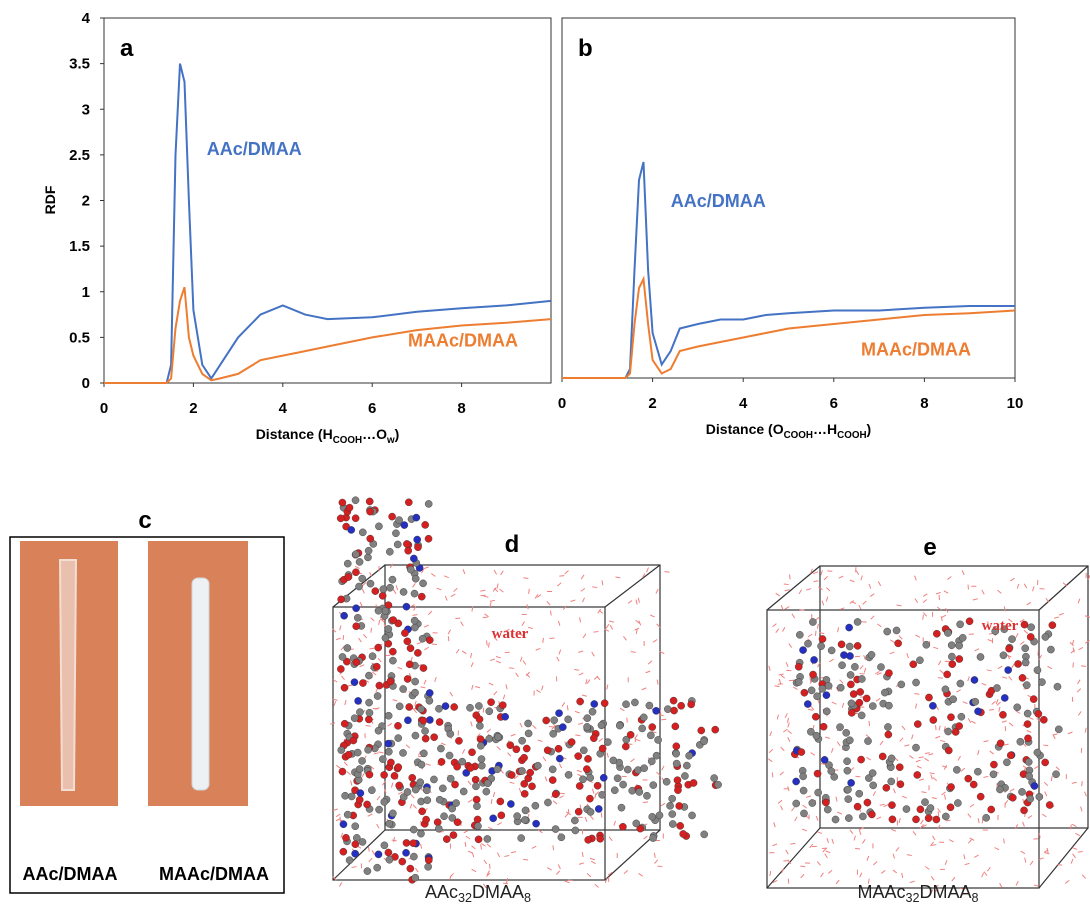 This screenshot has width=1090, height=907. I want to click on label-part: 8, so click(975, 898).